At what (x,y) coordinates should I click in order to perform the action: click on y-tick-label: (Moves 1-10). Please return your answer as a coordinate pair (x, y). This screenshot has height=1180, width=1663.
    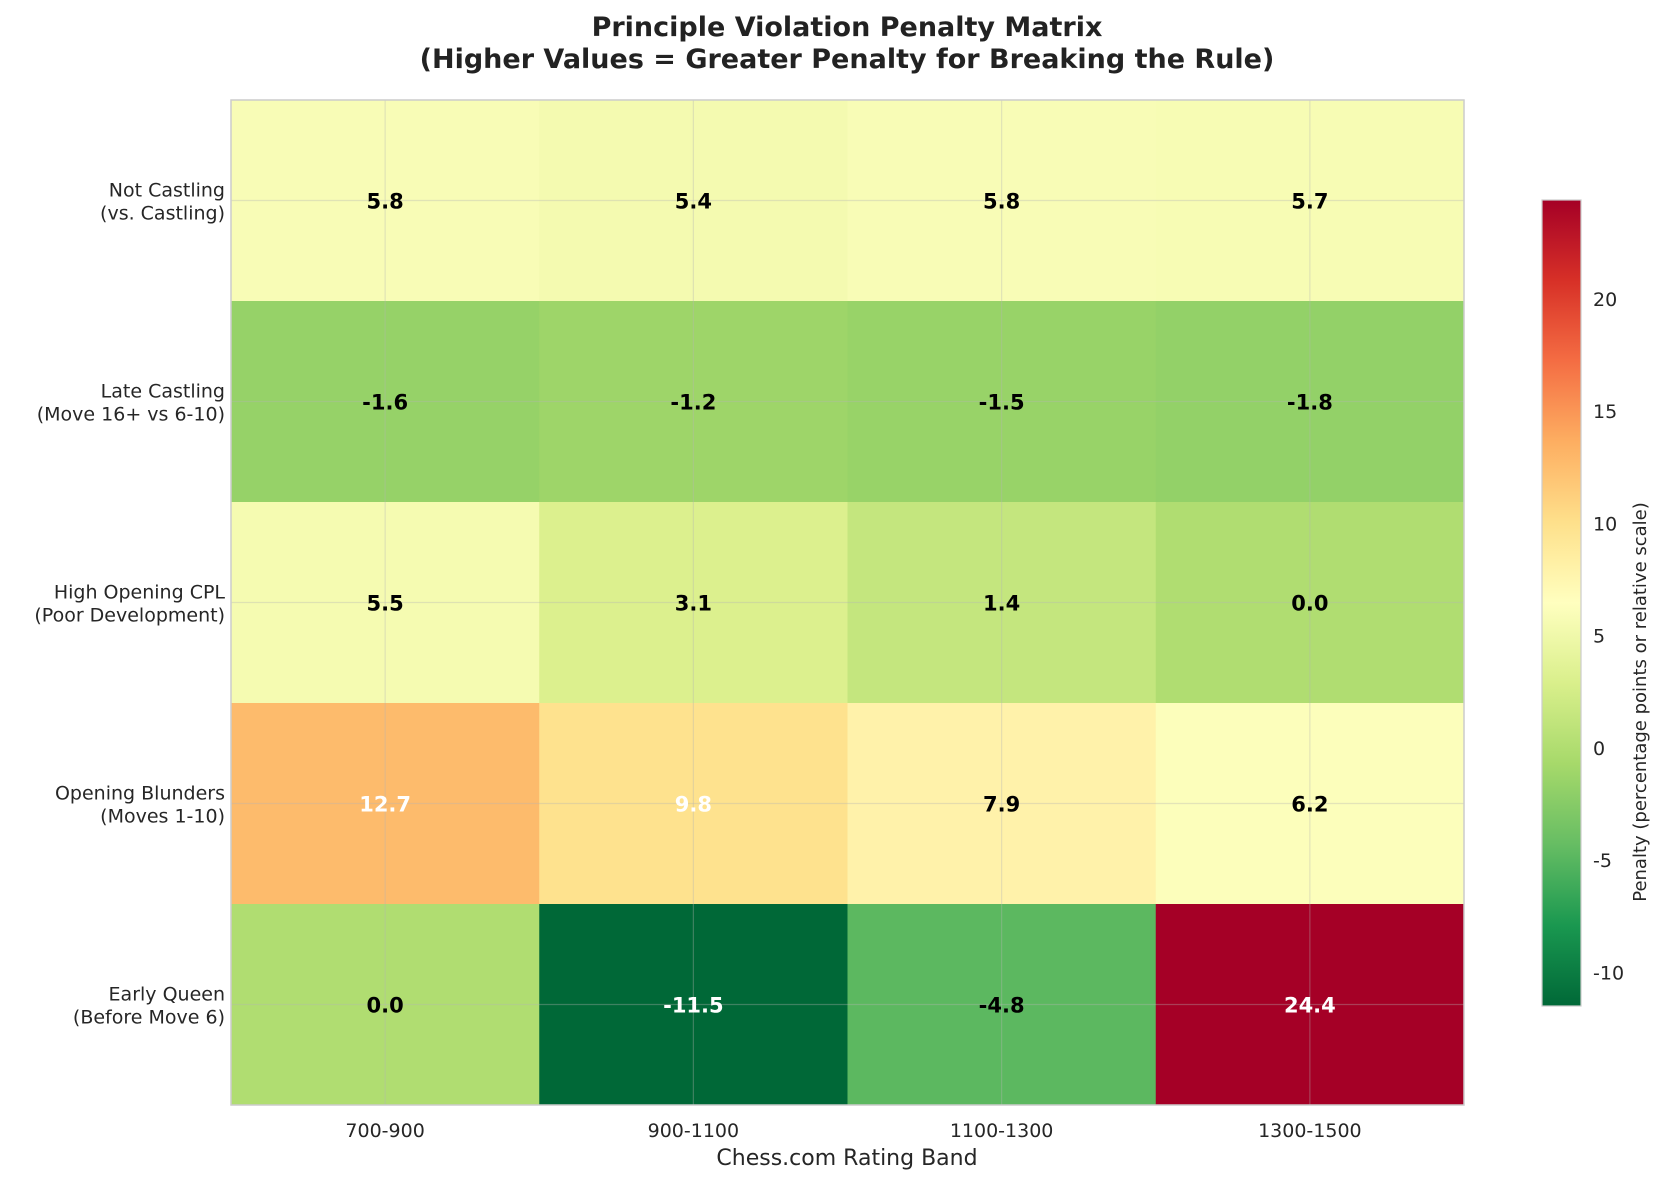
    Looking at the image, I should click on (162, 817).